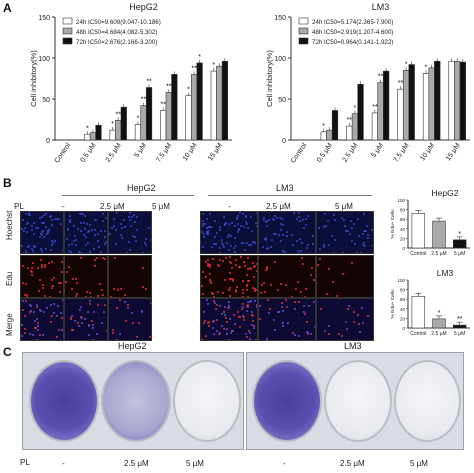  Describe the element at coordinates (63, 463) in the screenshot. I see `colony-dose-hepg2-0: -` at that location.